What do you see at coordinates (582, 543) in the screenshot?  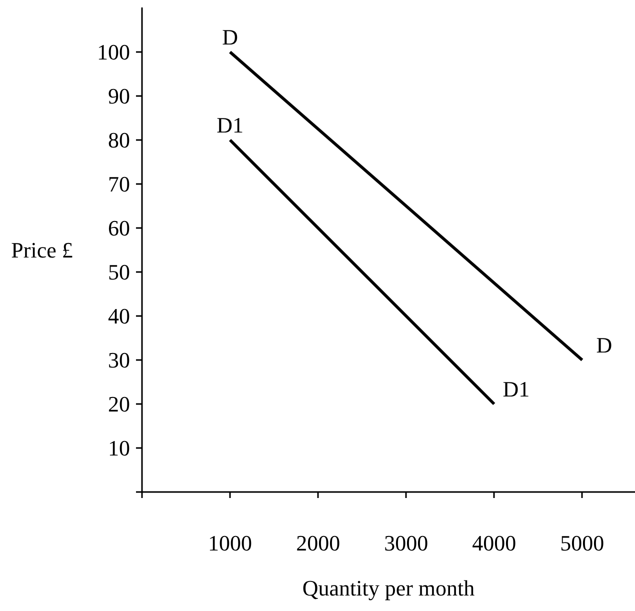 I see `x-tick-label: 5000` at bounding box center [582, 543].